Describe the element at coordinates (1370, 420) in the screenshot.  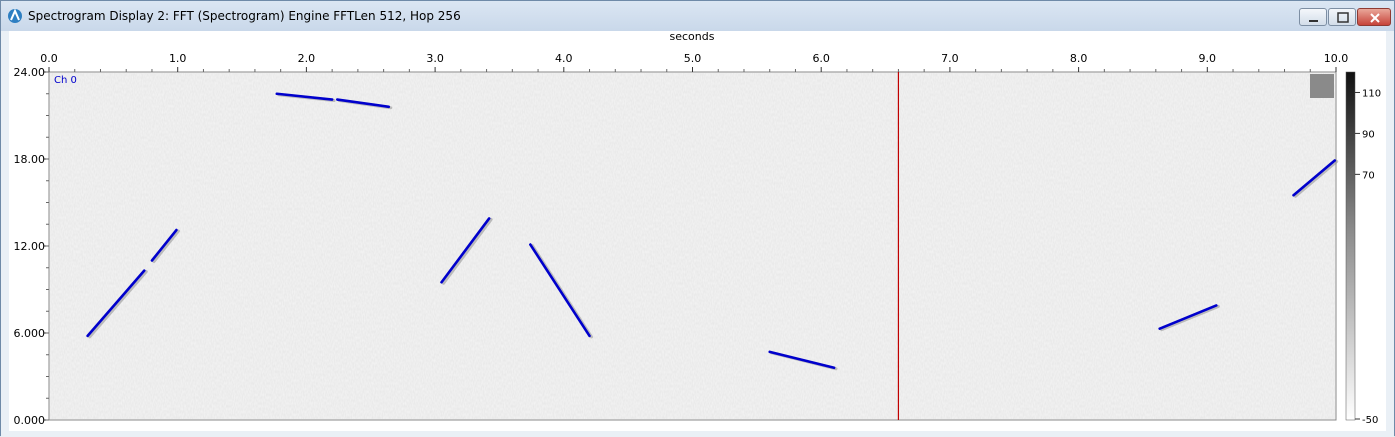
I see `colorbar-tick-label: -50` at that location.